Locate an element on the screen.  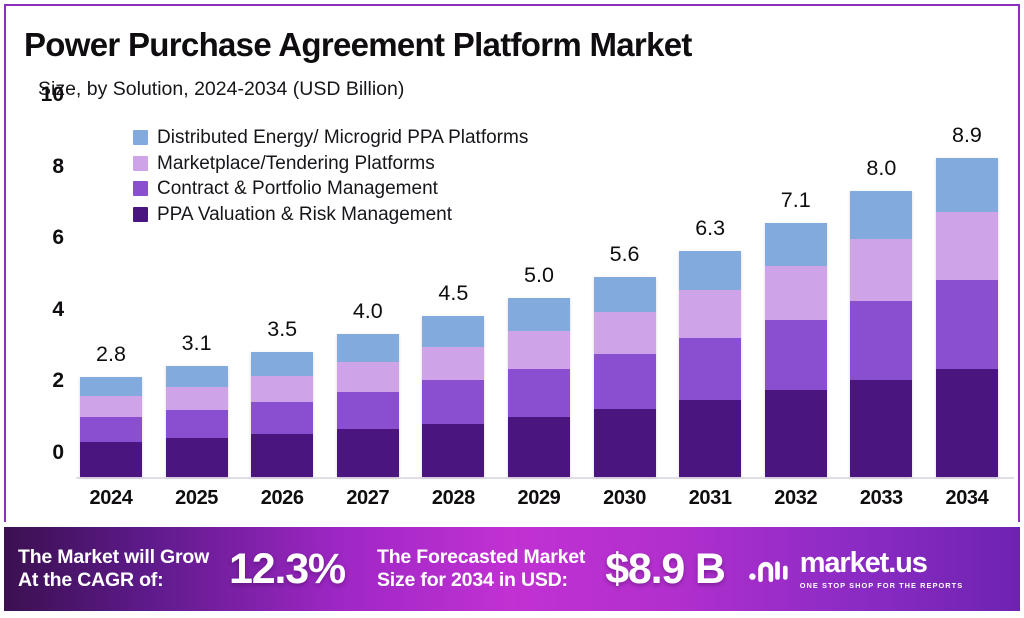
bar-column: 6.3 is located at coordinates (710, 346).